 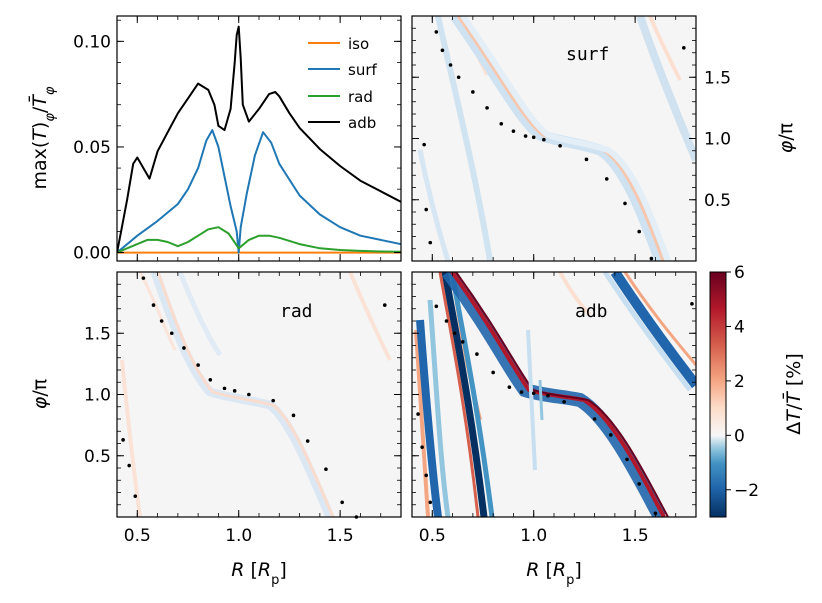 I want to click on x-axis-label-bottom-left: R [Rp], so click(x=259, y=573).